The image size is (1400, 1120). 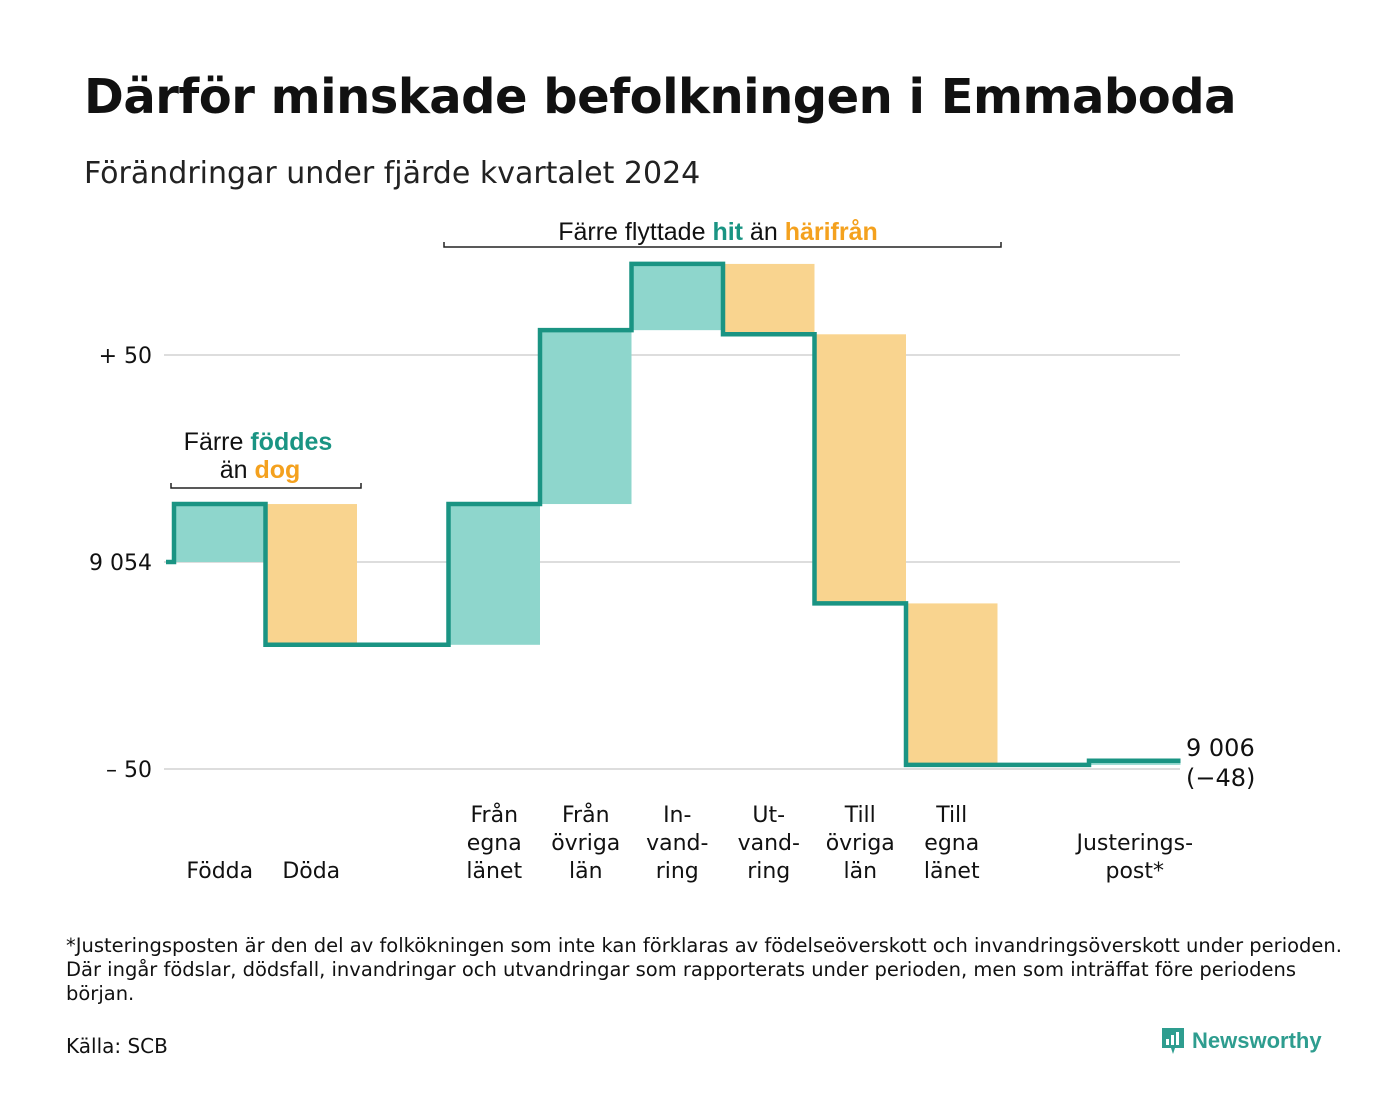 I want to click on end-change-label: (−48), so click(x=1220, y=778).